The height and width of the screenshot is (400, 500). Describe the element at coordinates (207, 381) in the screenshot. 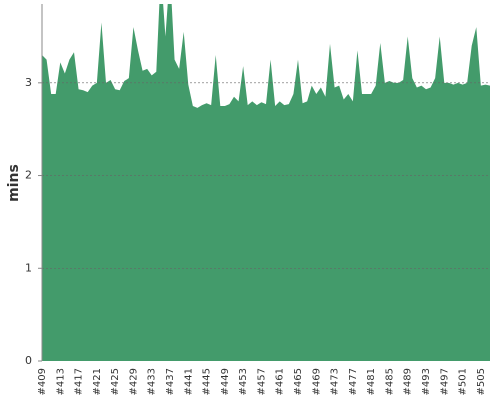

I see `x-tick-label: #445` at that location.